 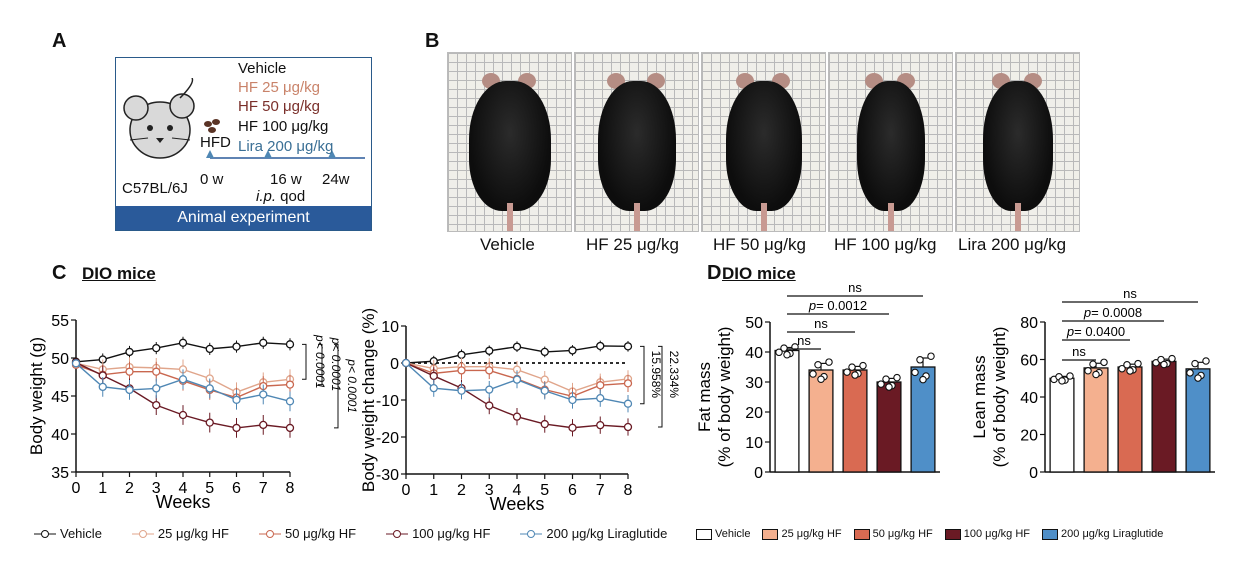 What do you see at coordinates (60, 473) in the screenshot?
I see `y-tick-label: 35` at bounding box center [60, 473].